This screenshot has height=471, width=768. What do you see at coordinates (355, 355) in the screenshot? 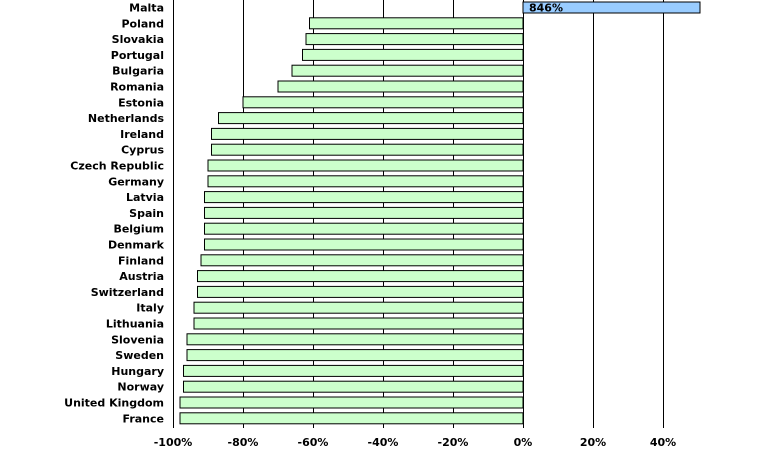
I see `bar-sweden` at bounding box center [355, 355].